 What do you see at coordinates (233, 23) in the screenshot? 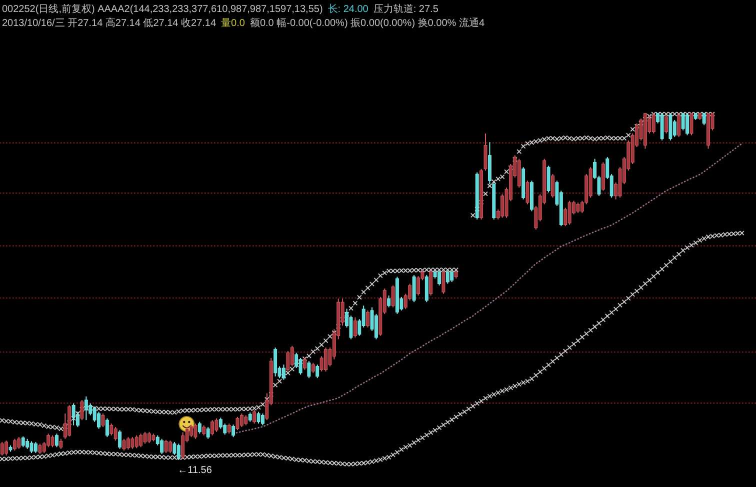
I see `annotation: 量0.0` at bounding box center [233, 23].